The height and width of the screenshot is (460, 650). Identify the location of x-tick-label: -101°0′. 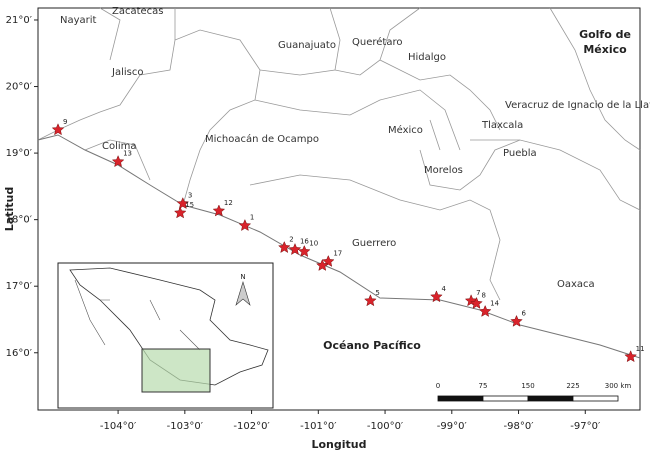
(318, 426).